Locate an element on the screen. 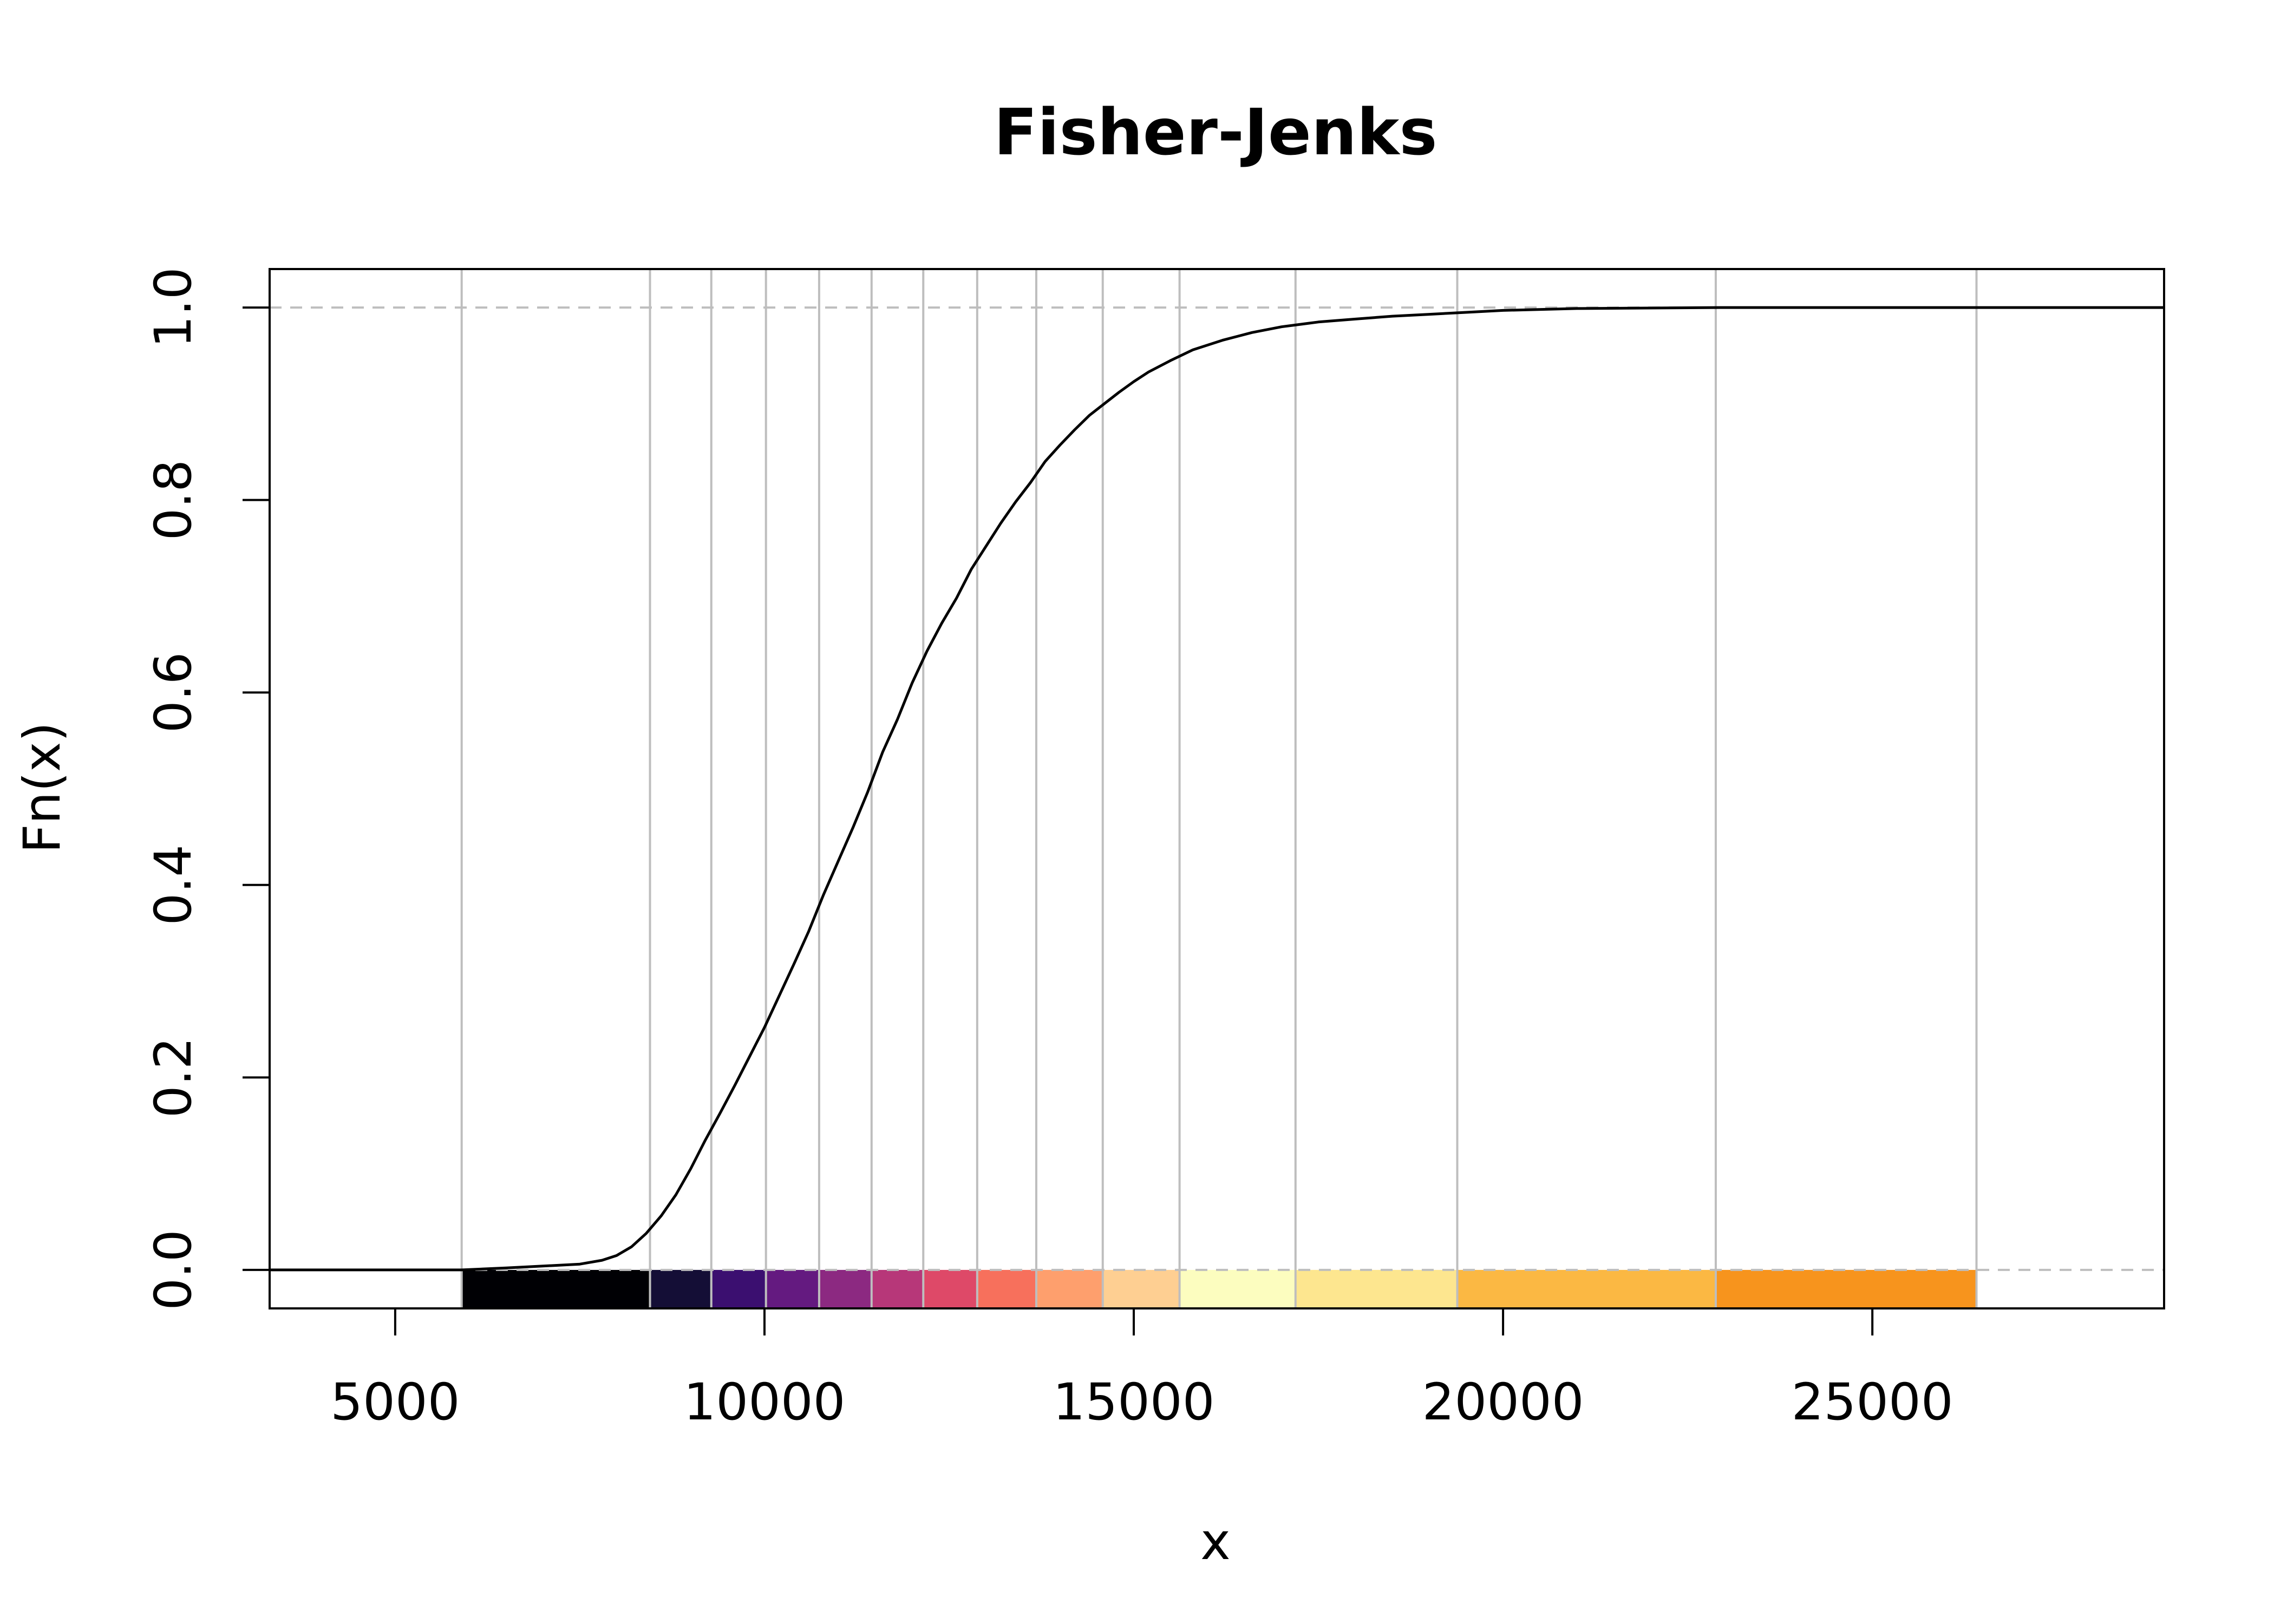 The image size is (2274, 1624). y-tick-label: 0.2 is located at coordinates (174, 1077).